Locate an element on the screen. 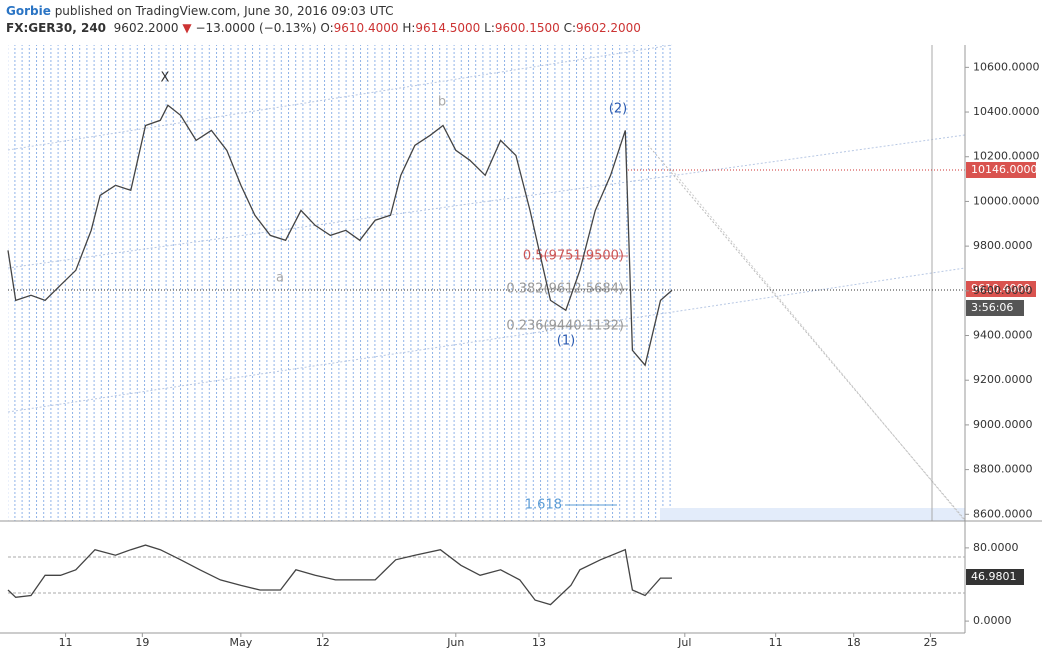  fib-label: 0.5(9751.9500) is located at coordinates (573, 256).